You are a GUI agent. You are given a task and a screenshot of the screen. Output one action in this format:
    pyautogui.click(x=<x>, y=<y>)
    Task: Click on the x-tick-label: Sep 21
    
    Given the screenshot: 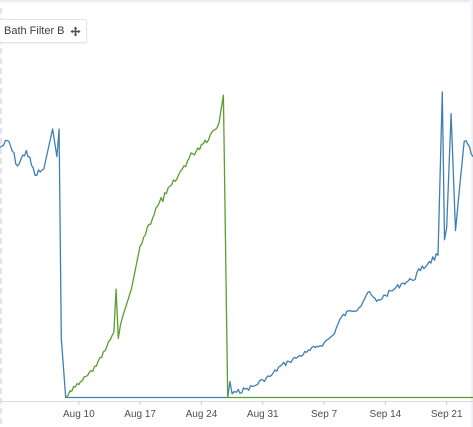 What is the action you would take?
    pyautogui.click(x=447, y=414)
    